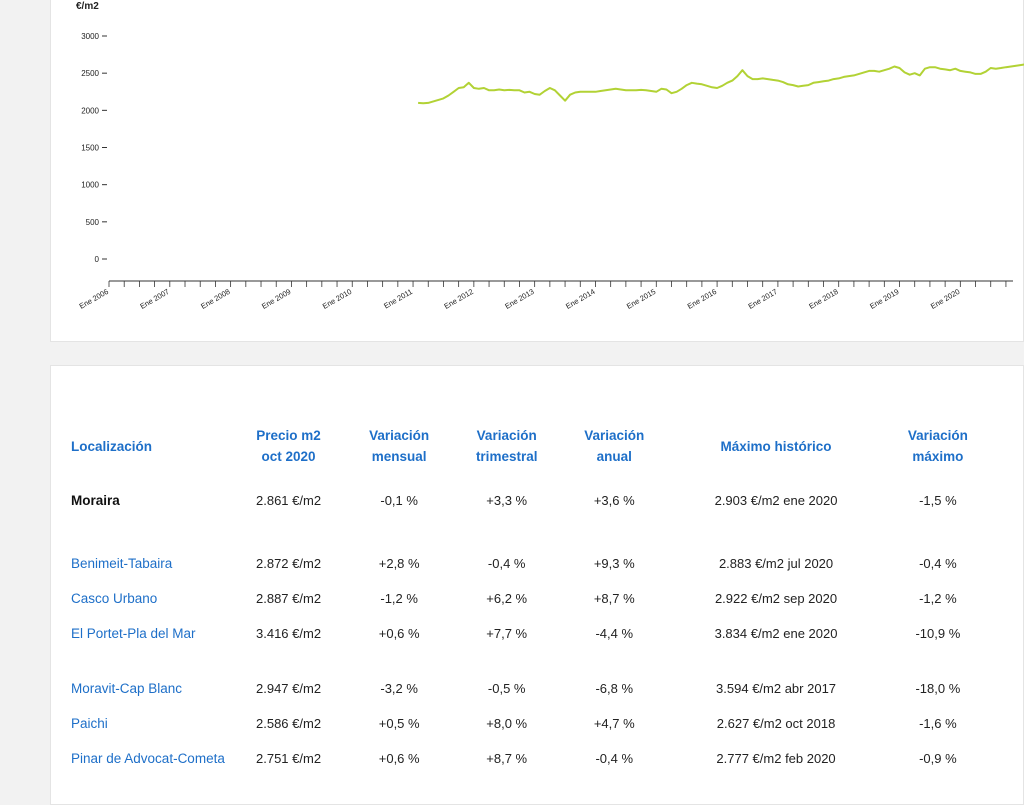  What do you see at coordinates (95, 500) in the screenshot?
I see `cell-location: Moraira` at bounding box center [95, 500].